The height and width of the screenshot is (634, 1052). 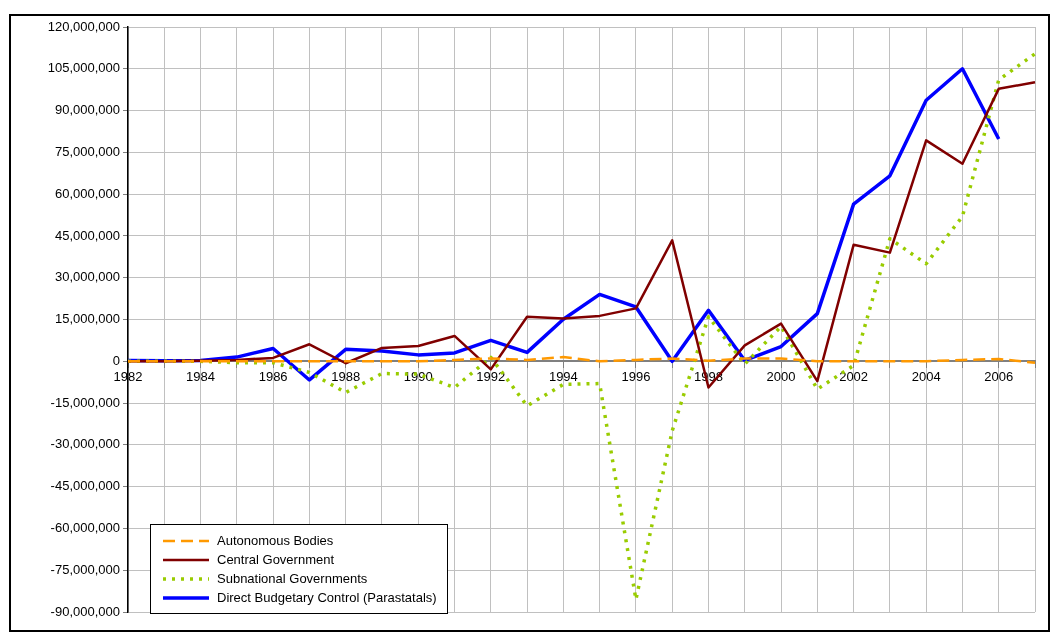 What do you see at coordinates (87, 235) in the screenshot?
I see `y-tick-label: 45,000,000` at bounding box center [87, 235].